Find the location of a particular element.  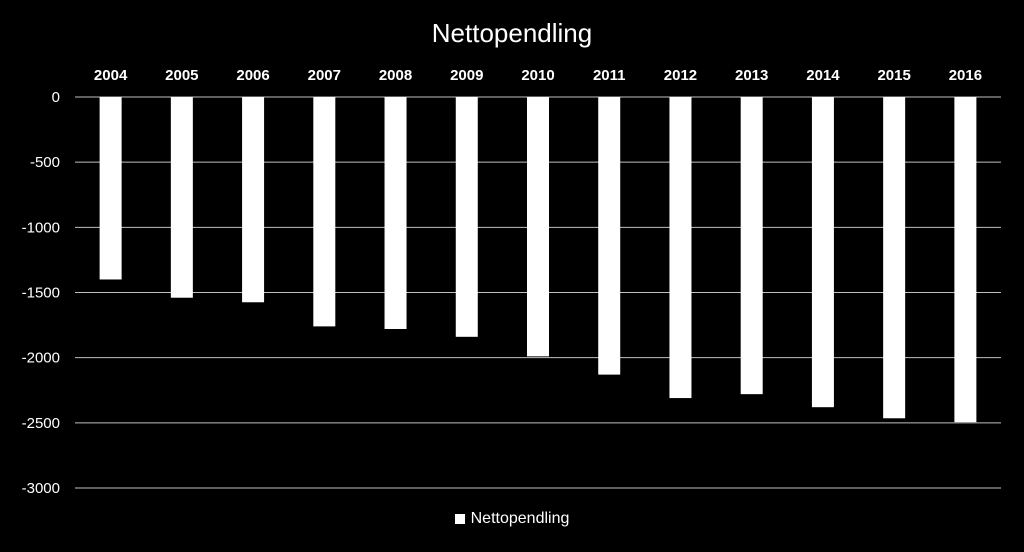

bar-2011 is located at coordinates (609, 236).